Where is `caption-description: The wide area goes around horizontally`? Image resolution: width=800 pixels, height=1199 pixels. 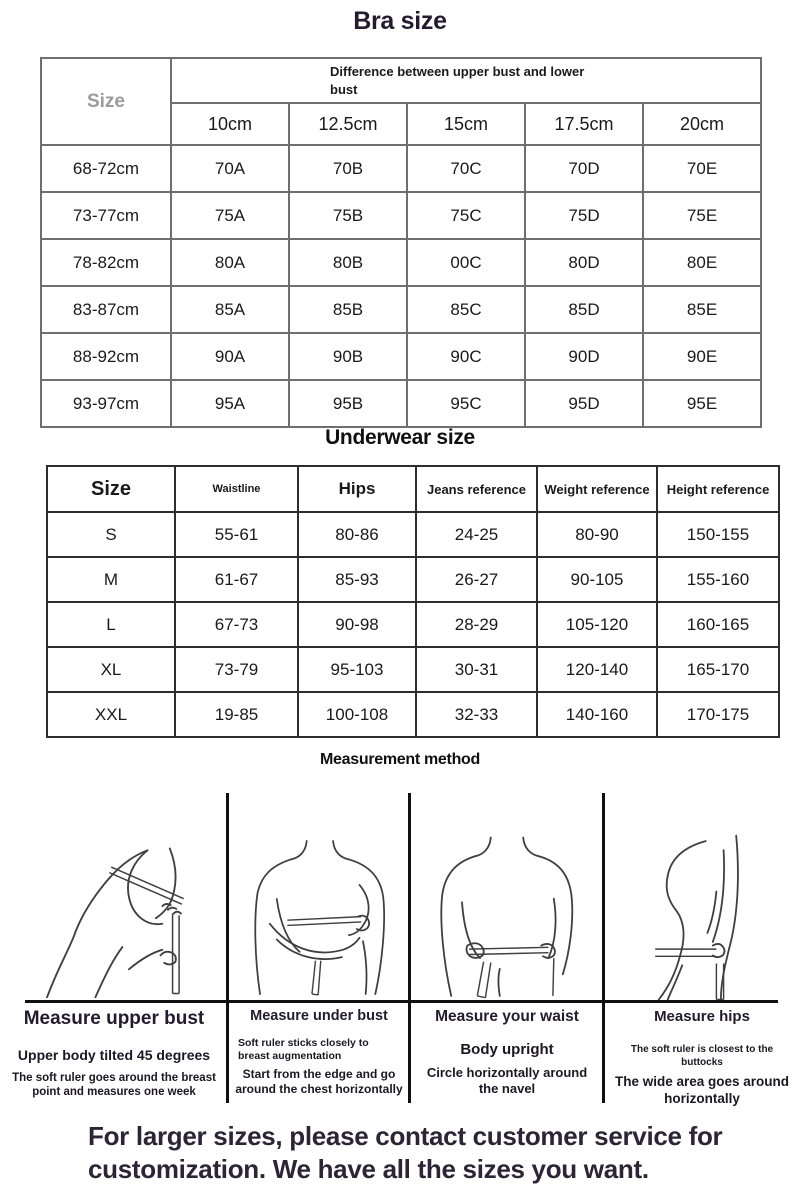 caption-description: The wide area goes around horizontally is located at coordinates (702, 1090).